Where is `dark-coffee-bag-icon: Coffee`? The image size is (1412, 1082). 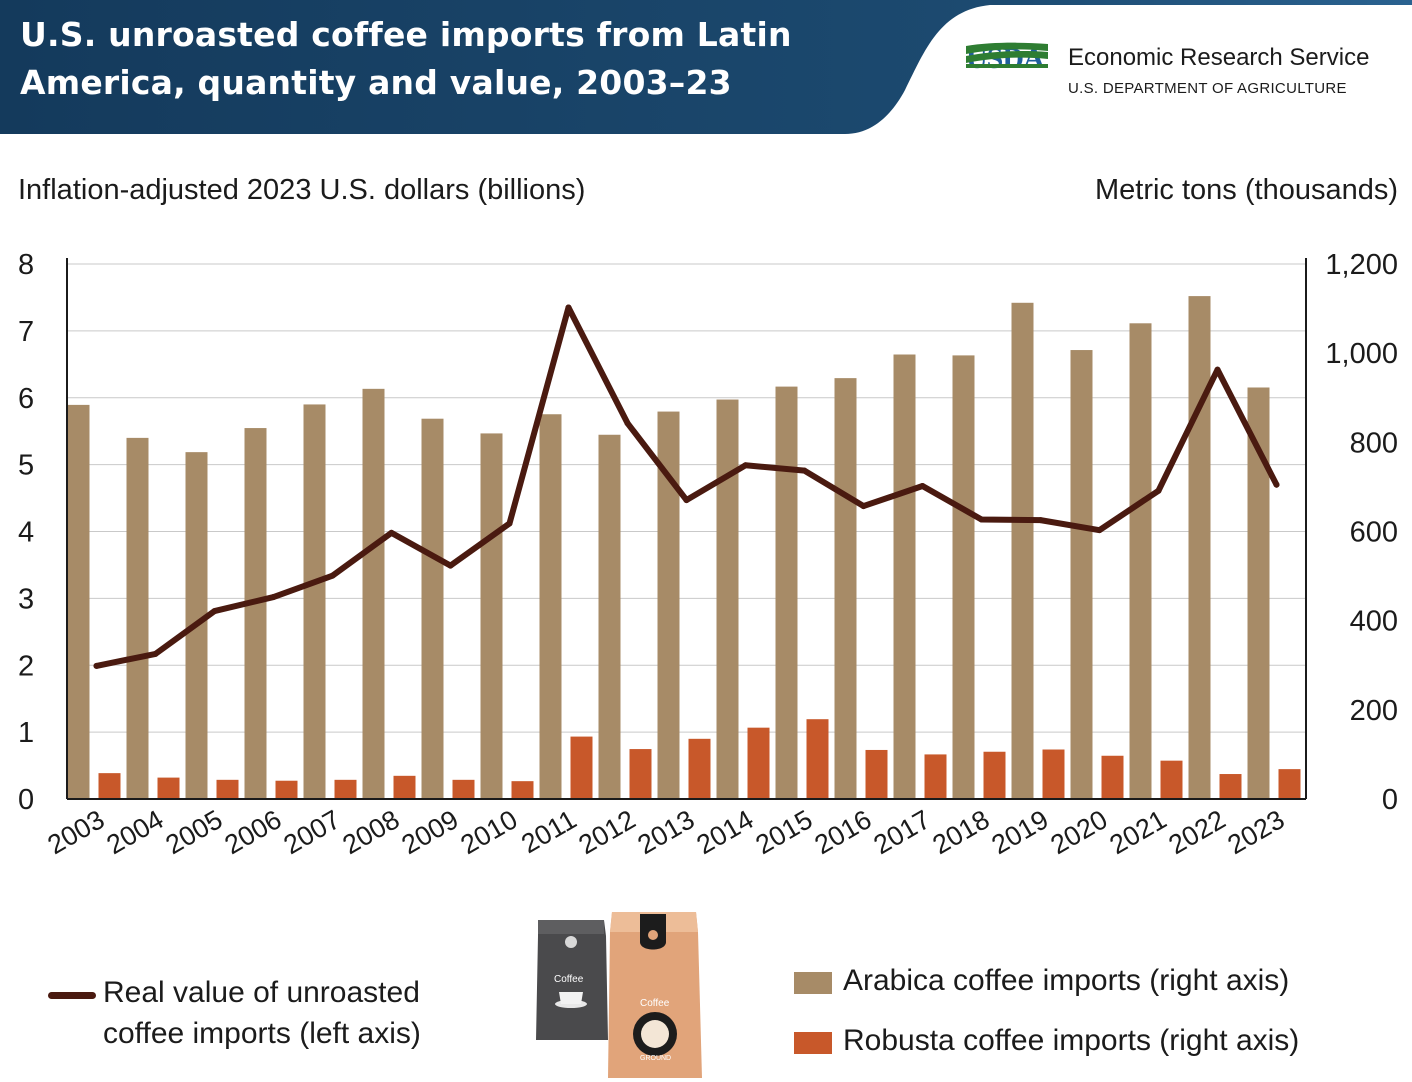 dark-coffee-bag-icon: Coffee is located at coordinates (572, 980).